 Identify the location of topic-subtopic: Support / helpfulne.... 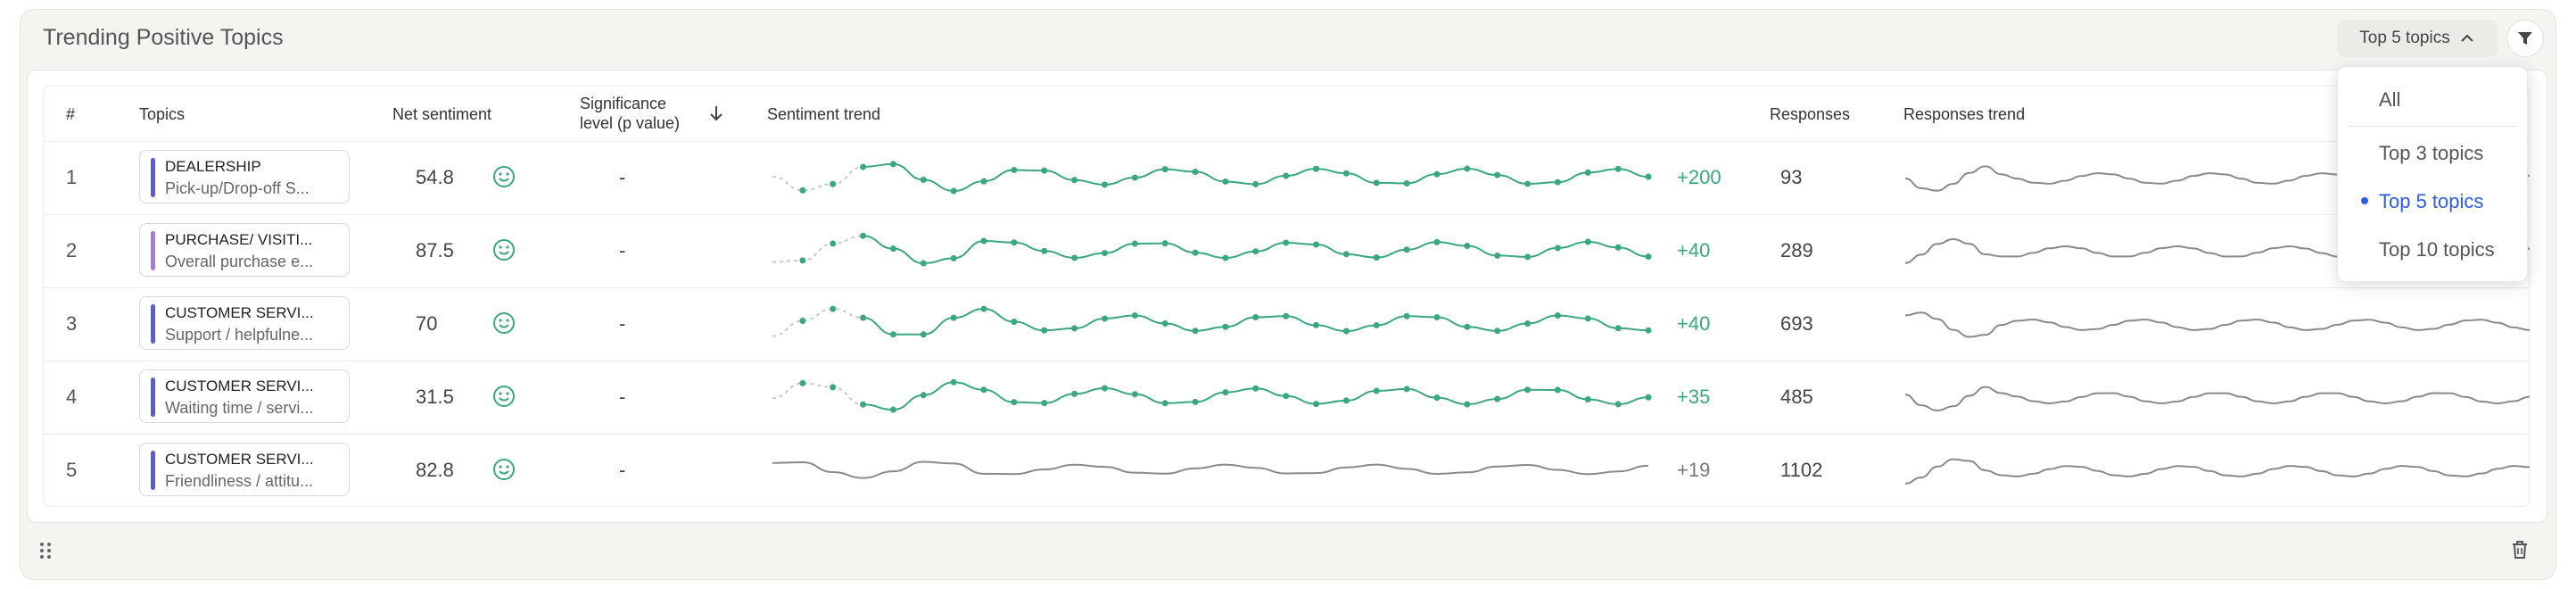
(239, 335).